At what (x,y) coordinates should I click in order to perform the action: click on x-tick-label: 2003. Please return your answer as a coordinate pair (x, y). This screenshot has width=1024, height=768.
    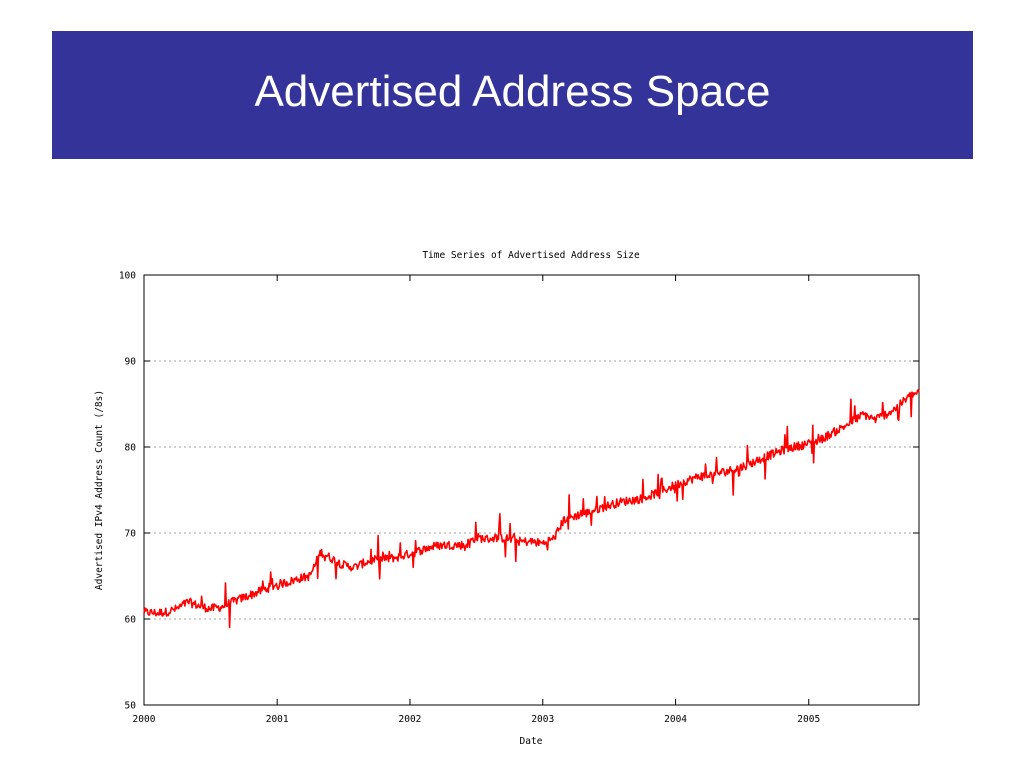
    Looking at the image, I should click on (542, 719).